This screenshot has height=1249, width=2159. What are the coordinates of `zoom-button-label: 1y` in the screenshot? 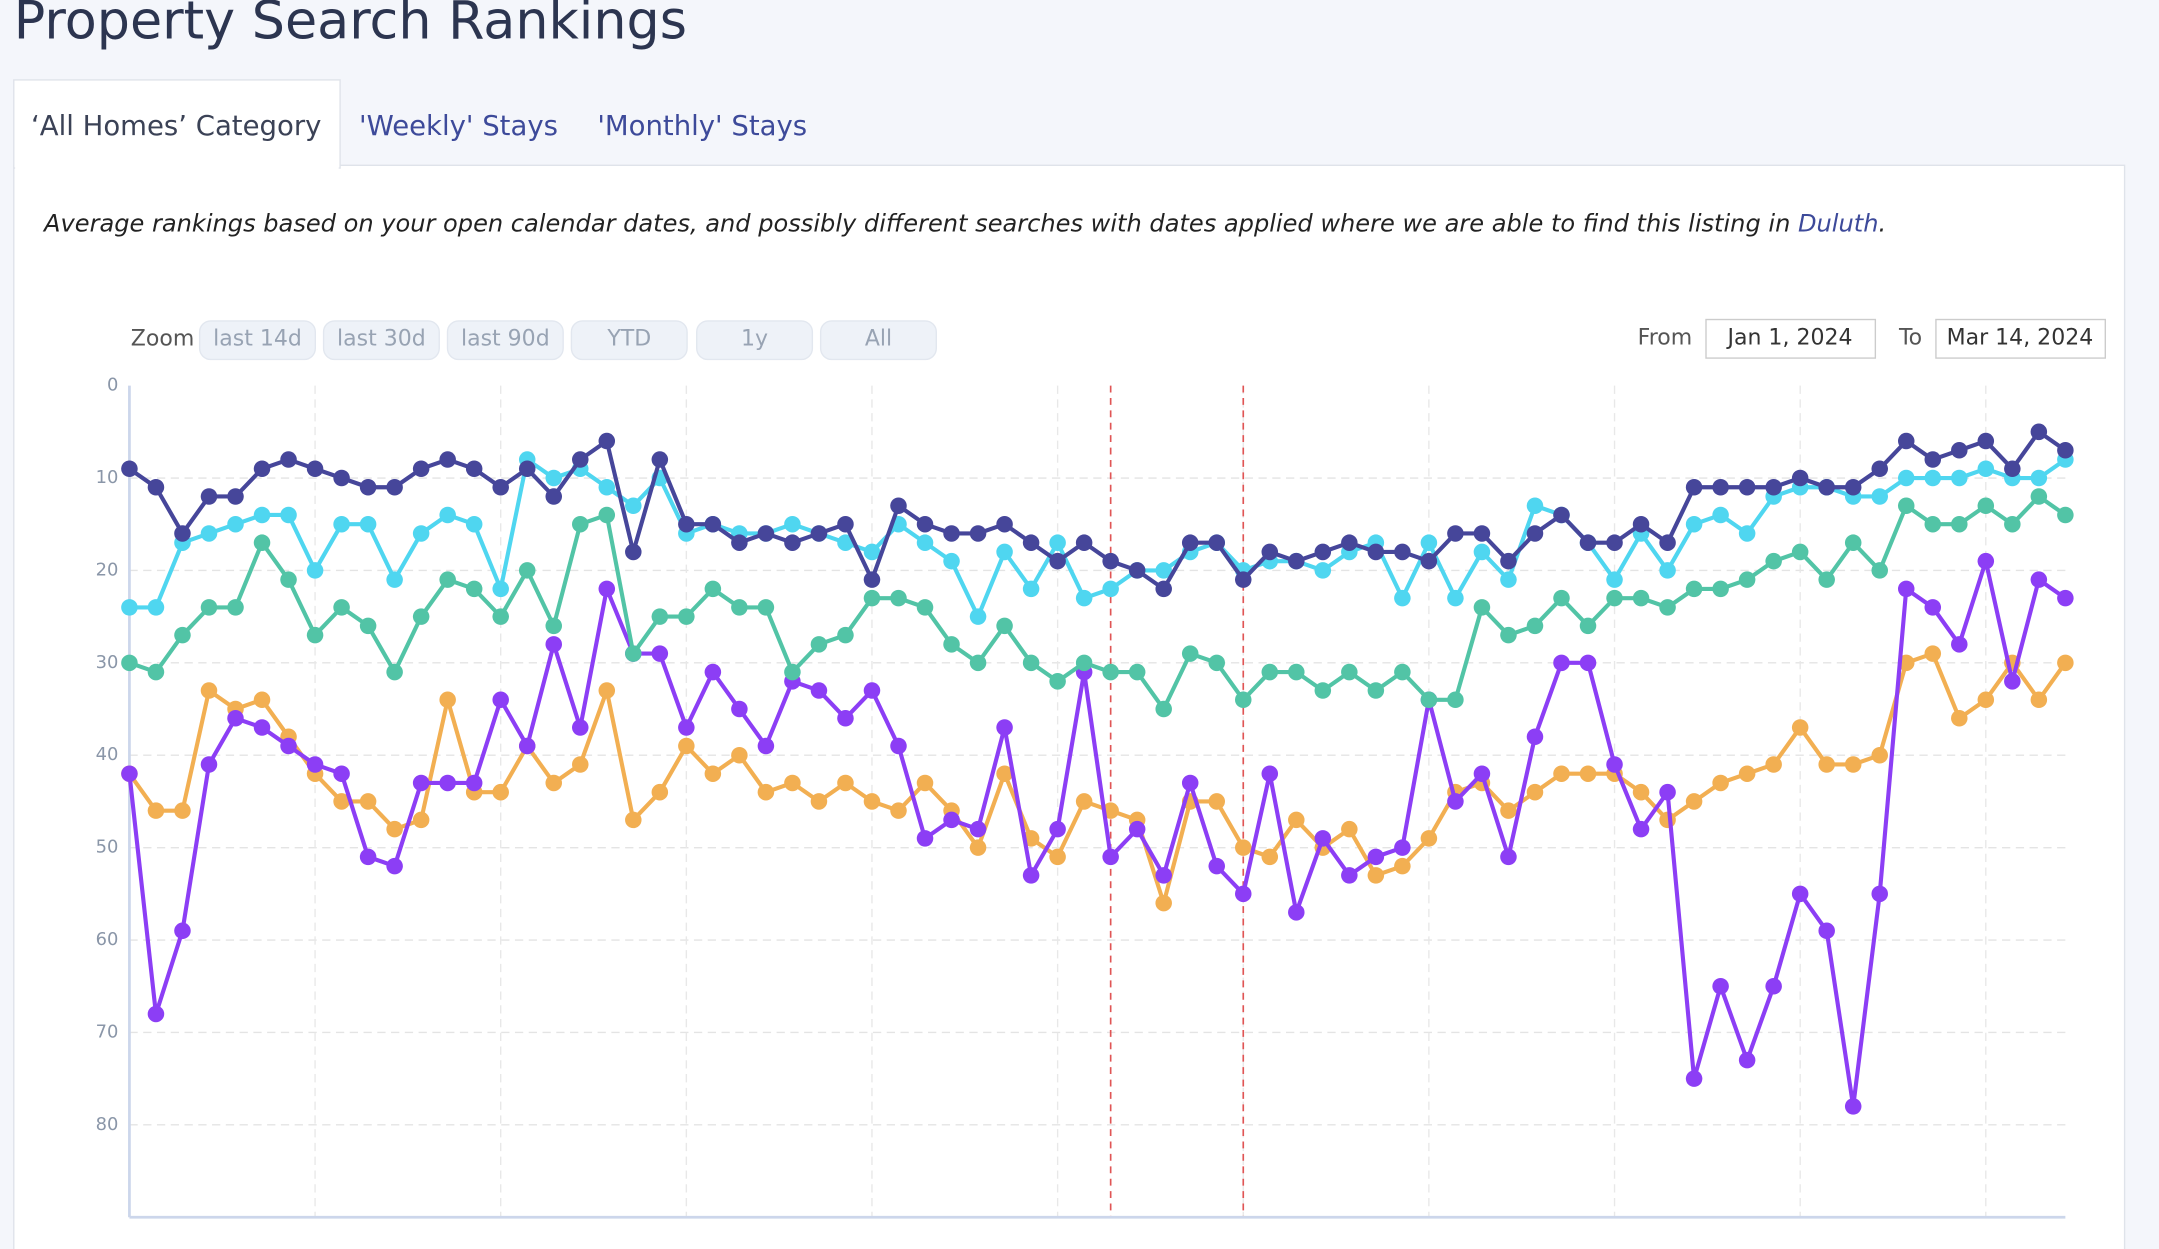 It's located at (754, 339).